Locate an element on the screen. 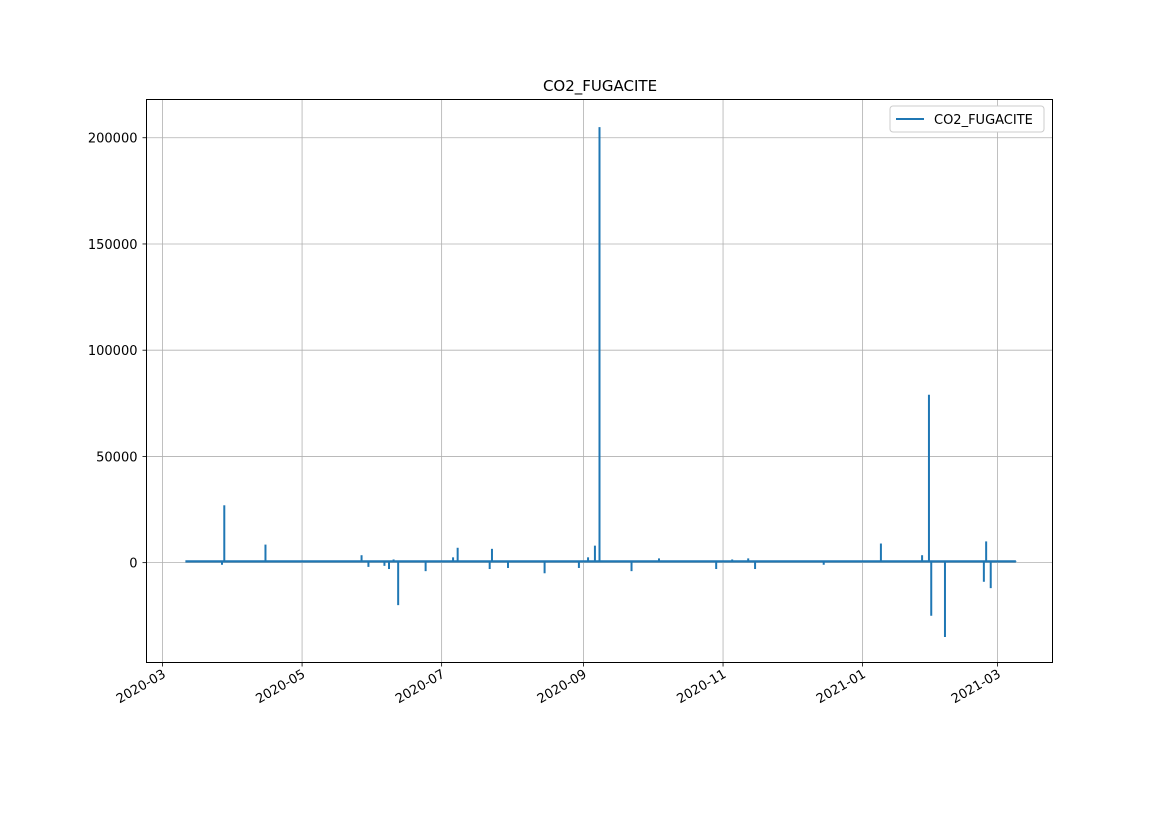 The image size is (1169, 827). y-tick-label: 100000 is located at coordinates (113, 351).